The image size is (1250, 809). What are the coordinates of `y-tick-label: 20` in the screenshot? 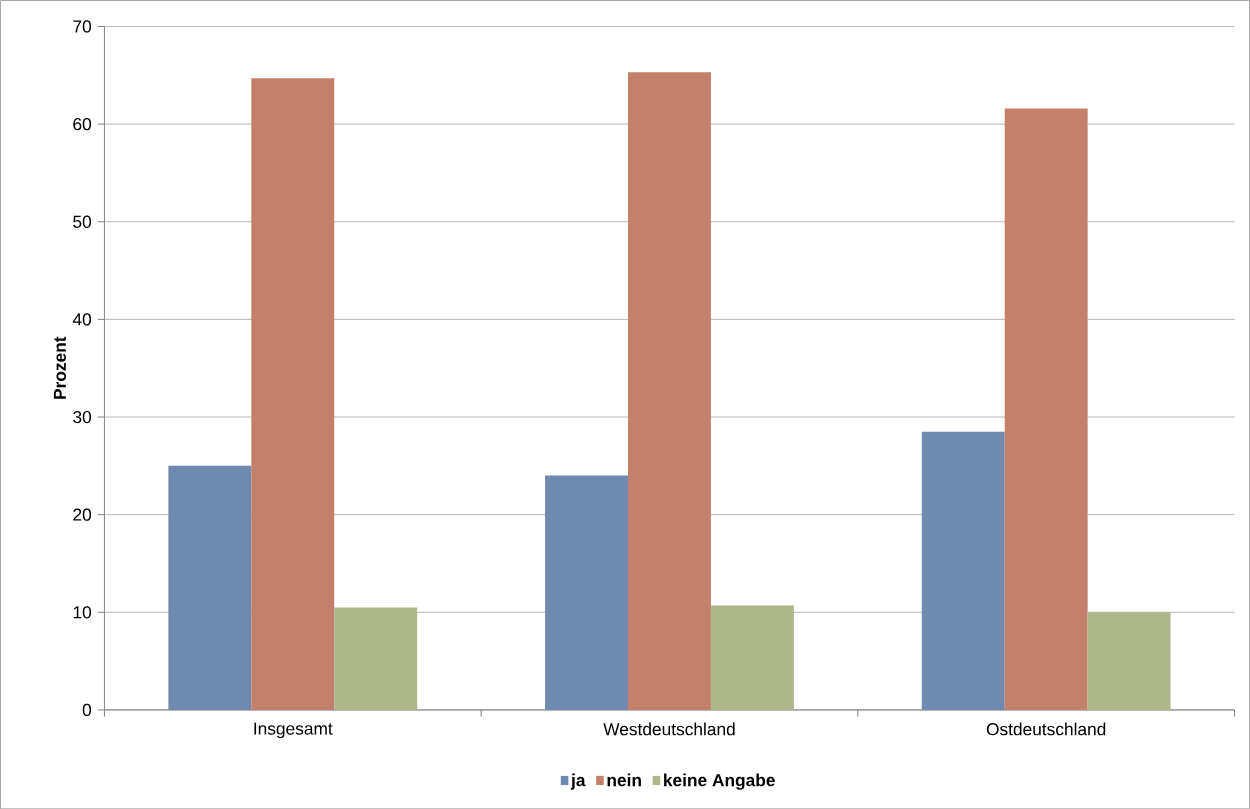 It's located at (82, 514).